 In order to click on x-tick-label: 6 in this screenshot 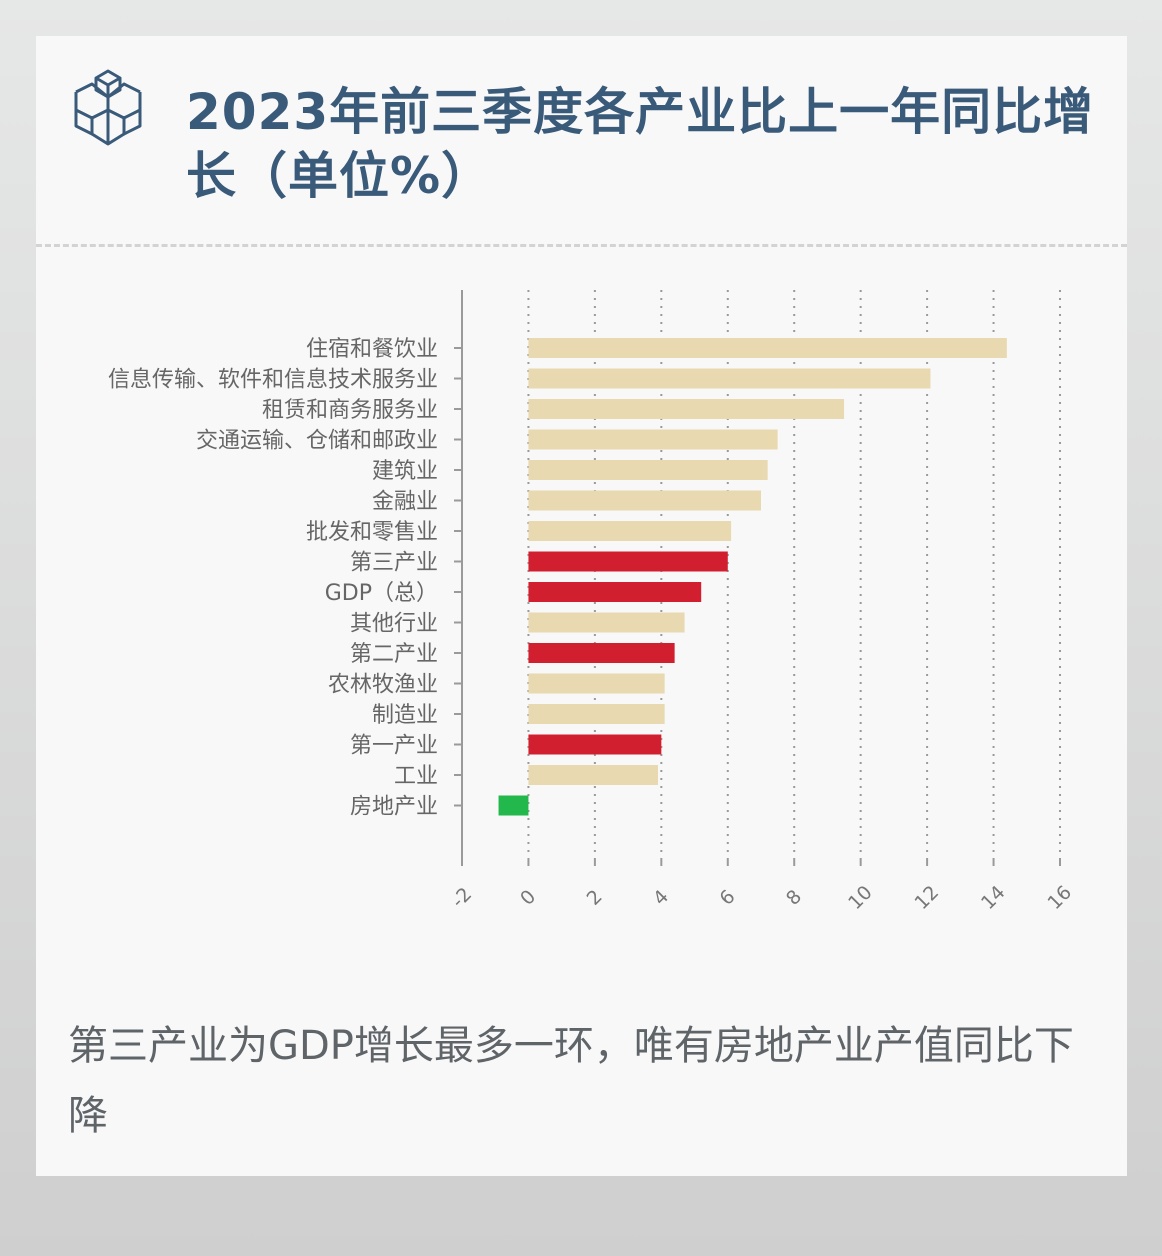, I will do `click(727, 898)`.